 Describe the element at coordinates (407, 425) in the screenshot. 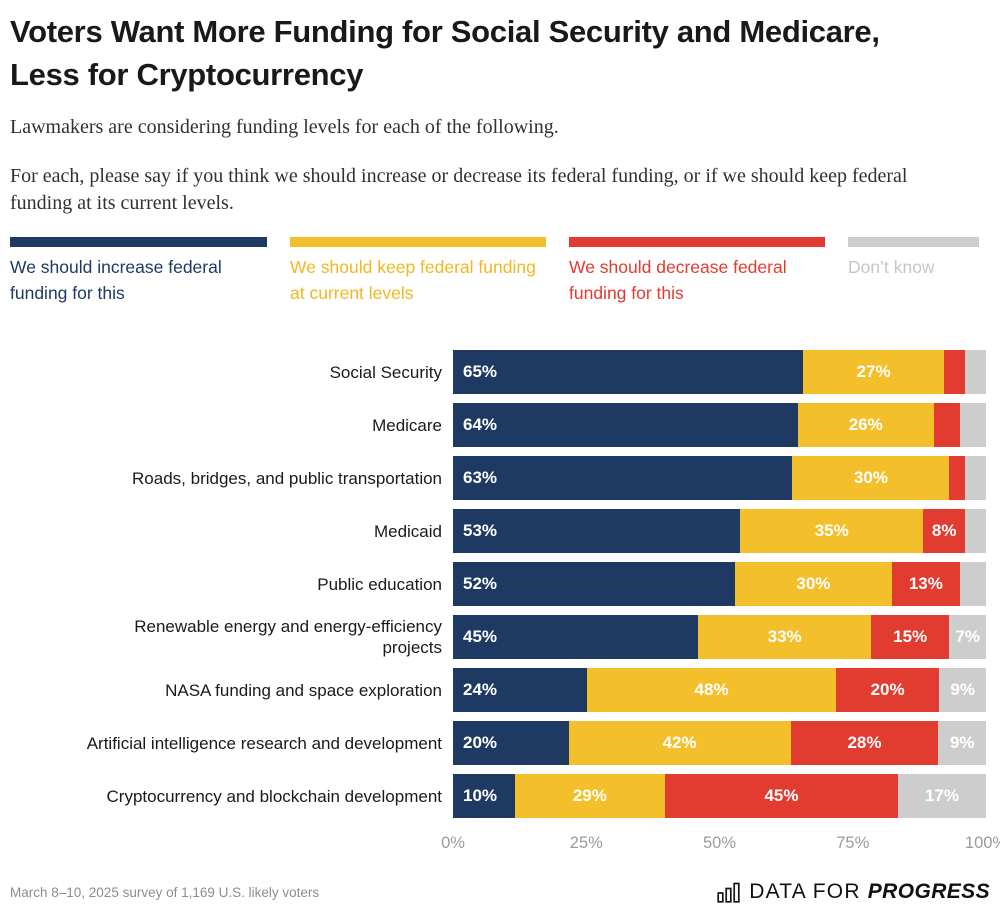

I see `category-label: Medicare` at that location.